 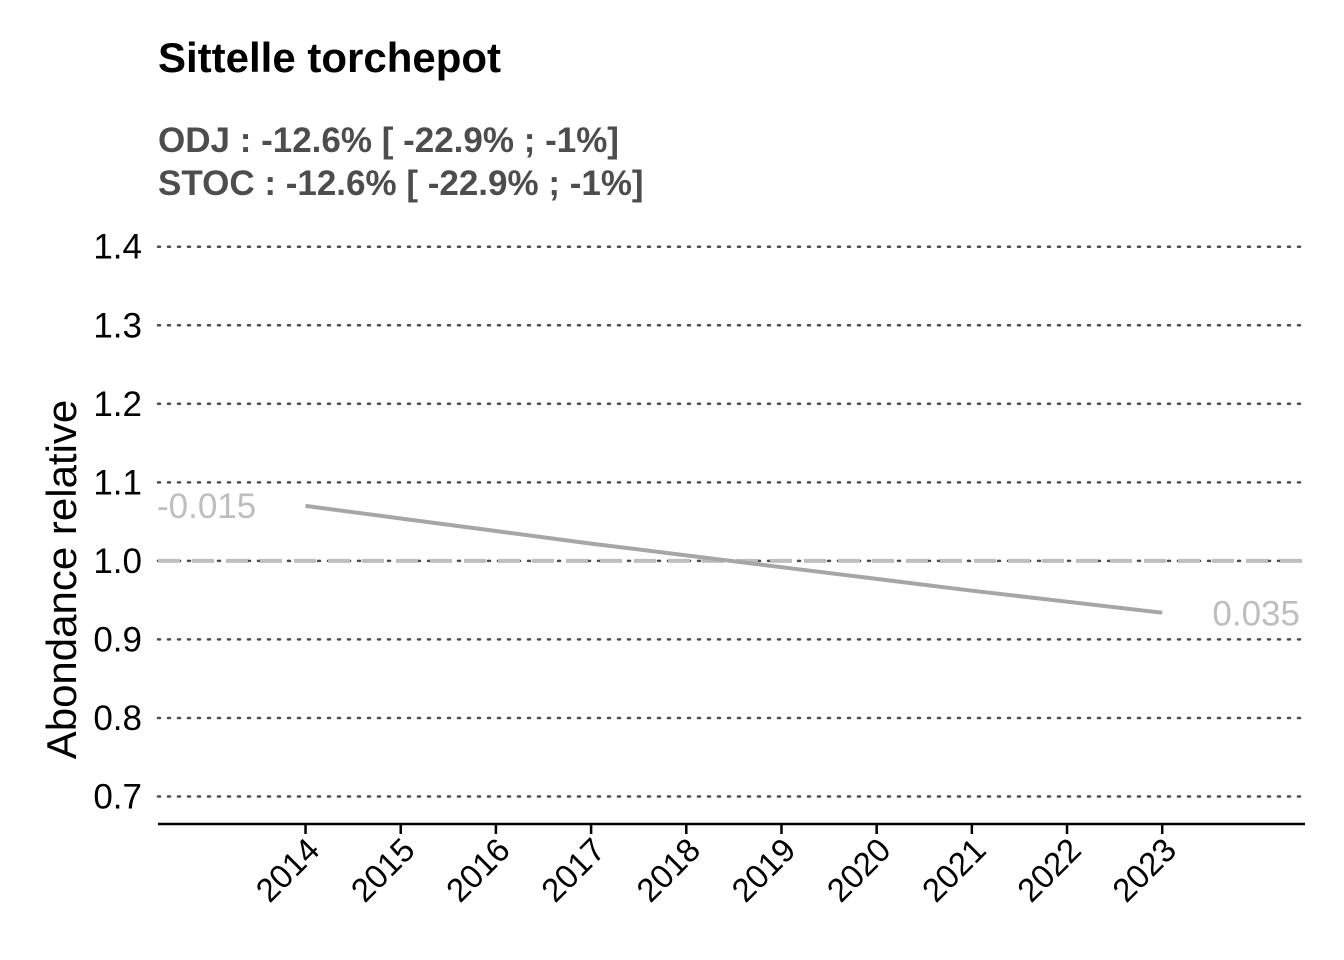 I want to click on chart-subtitle-odj: ODJ : -12.6% [ -22.9% ; -1%], so click(x=388, y=140).